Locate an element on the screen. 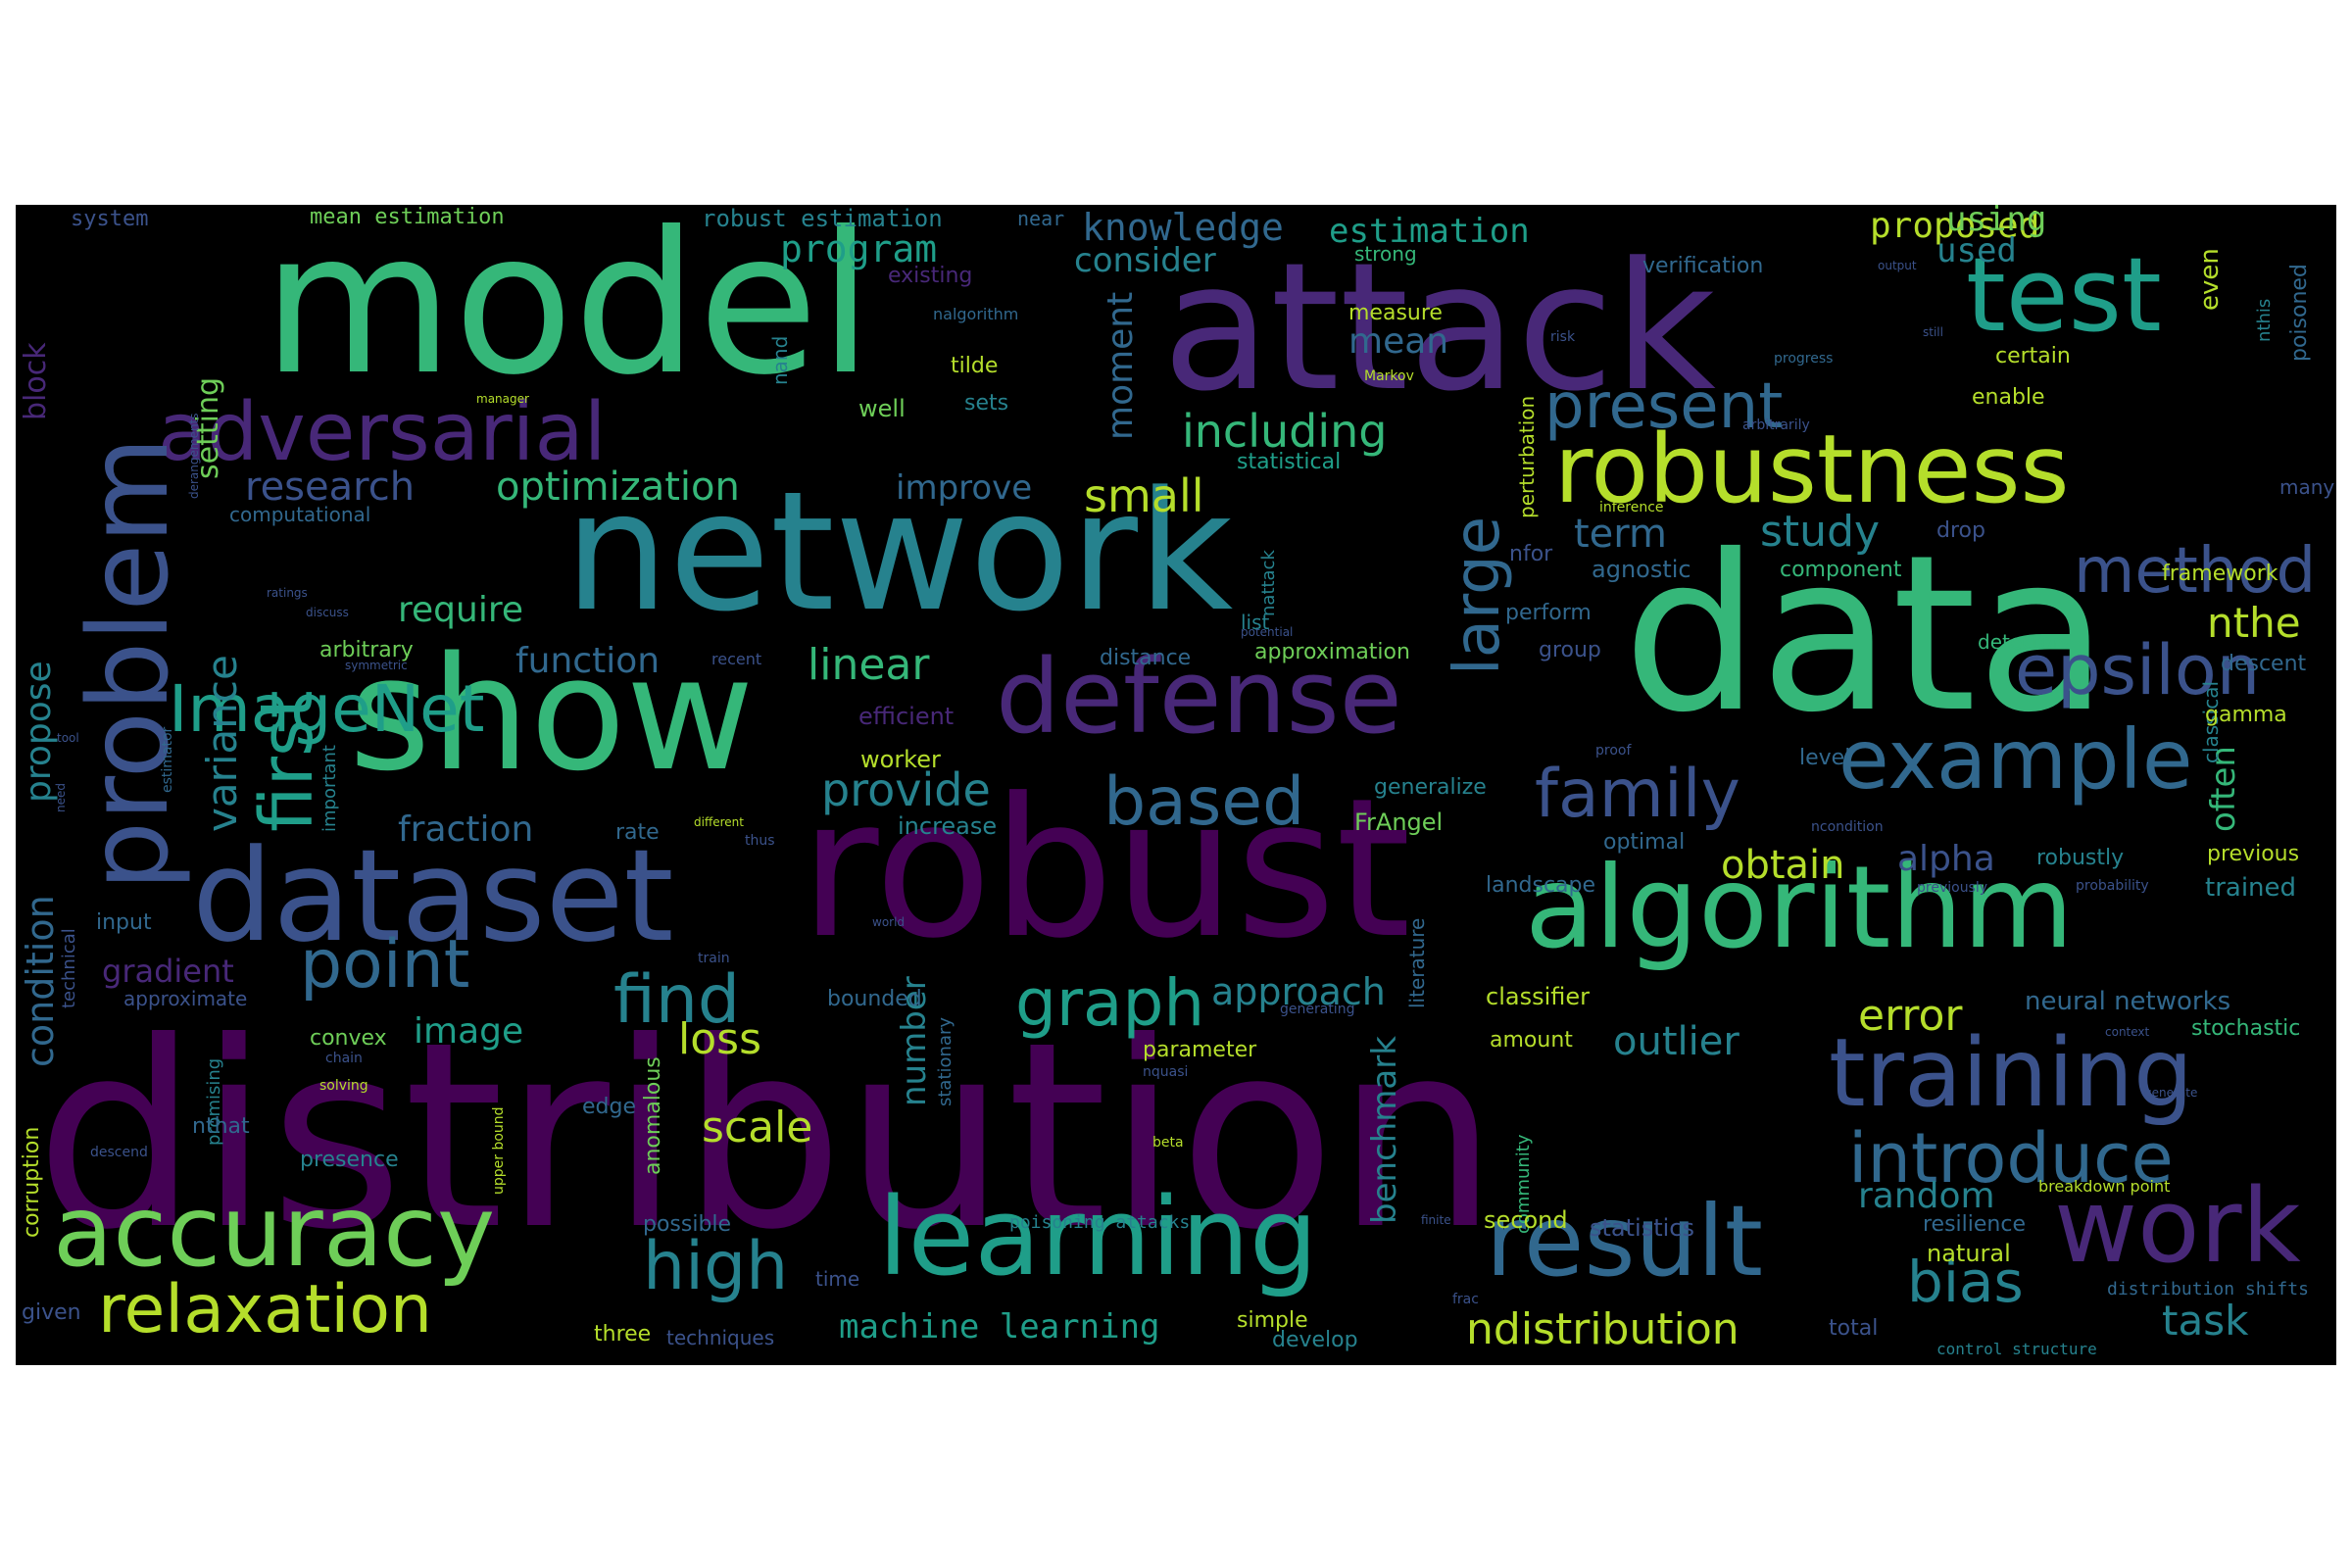 This screenshot has height=1568, width=2352. word-arbitrarily: arbitrarily is located at coordinates (1776, 425).